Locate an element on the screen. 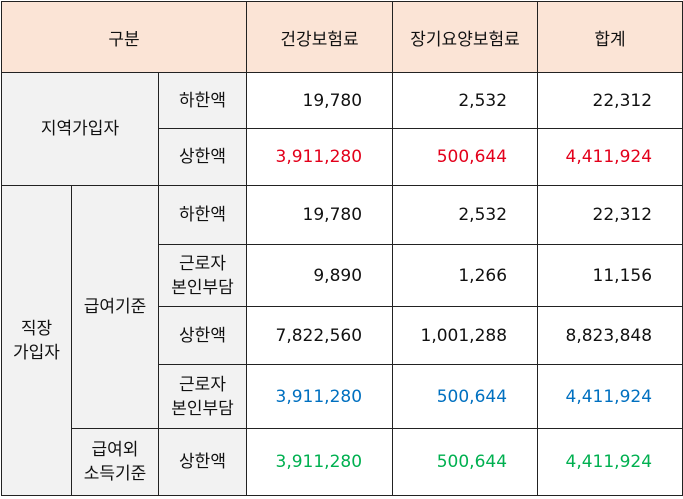 The height and width of the screenshot is (499, 683). employee-row-worker-min: 근로자 본인부담 9,890 1,266 11,156 is located at coordinates (342, 275).